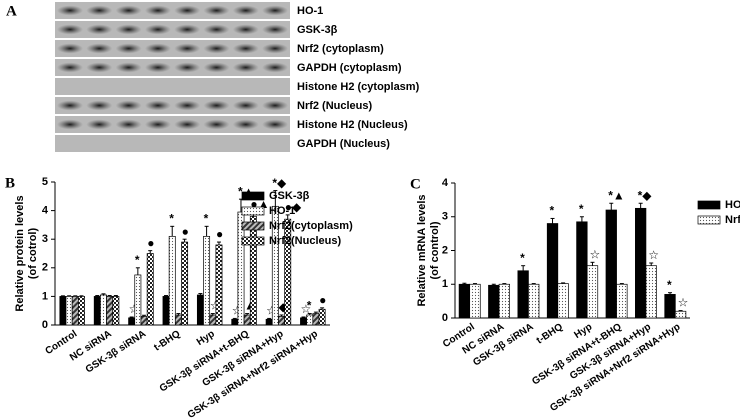  I want to click on significance-mark: *◆, so click(279, 183).